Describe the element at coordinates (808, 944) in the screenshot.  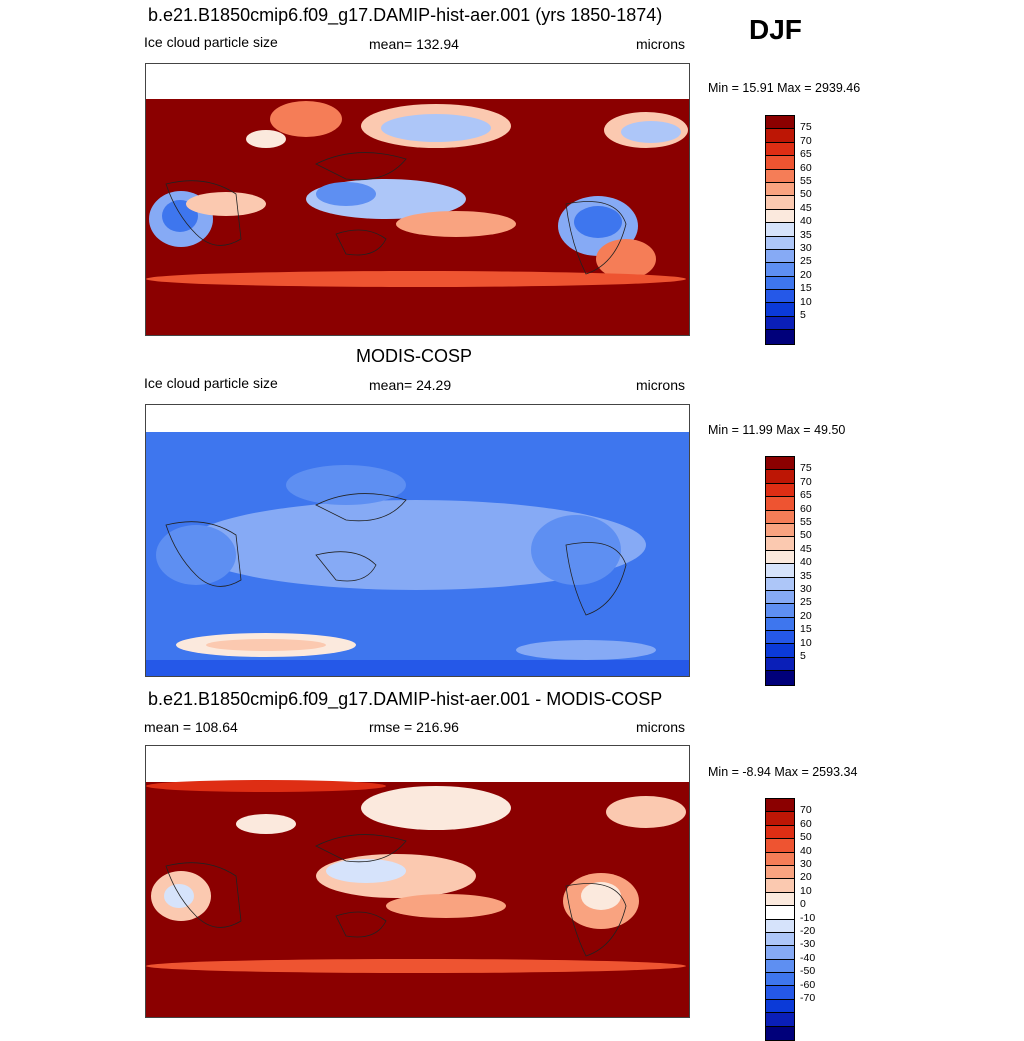
I see `colorbar-tick-label: -30` at that location.